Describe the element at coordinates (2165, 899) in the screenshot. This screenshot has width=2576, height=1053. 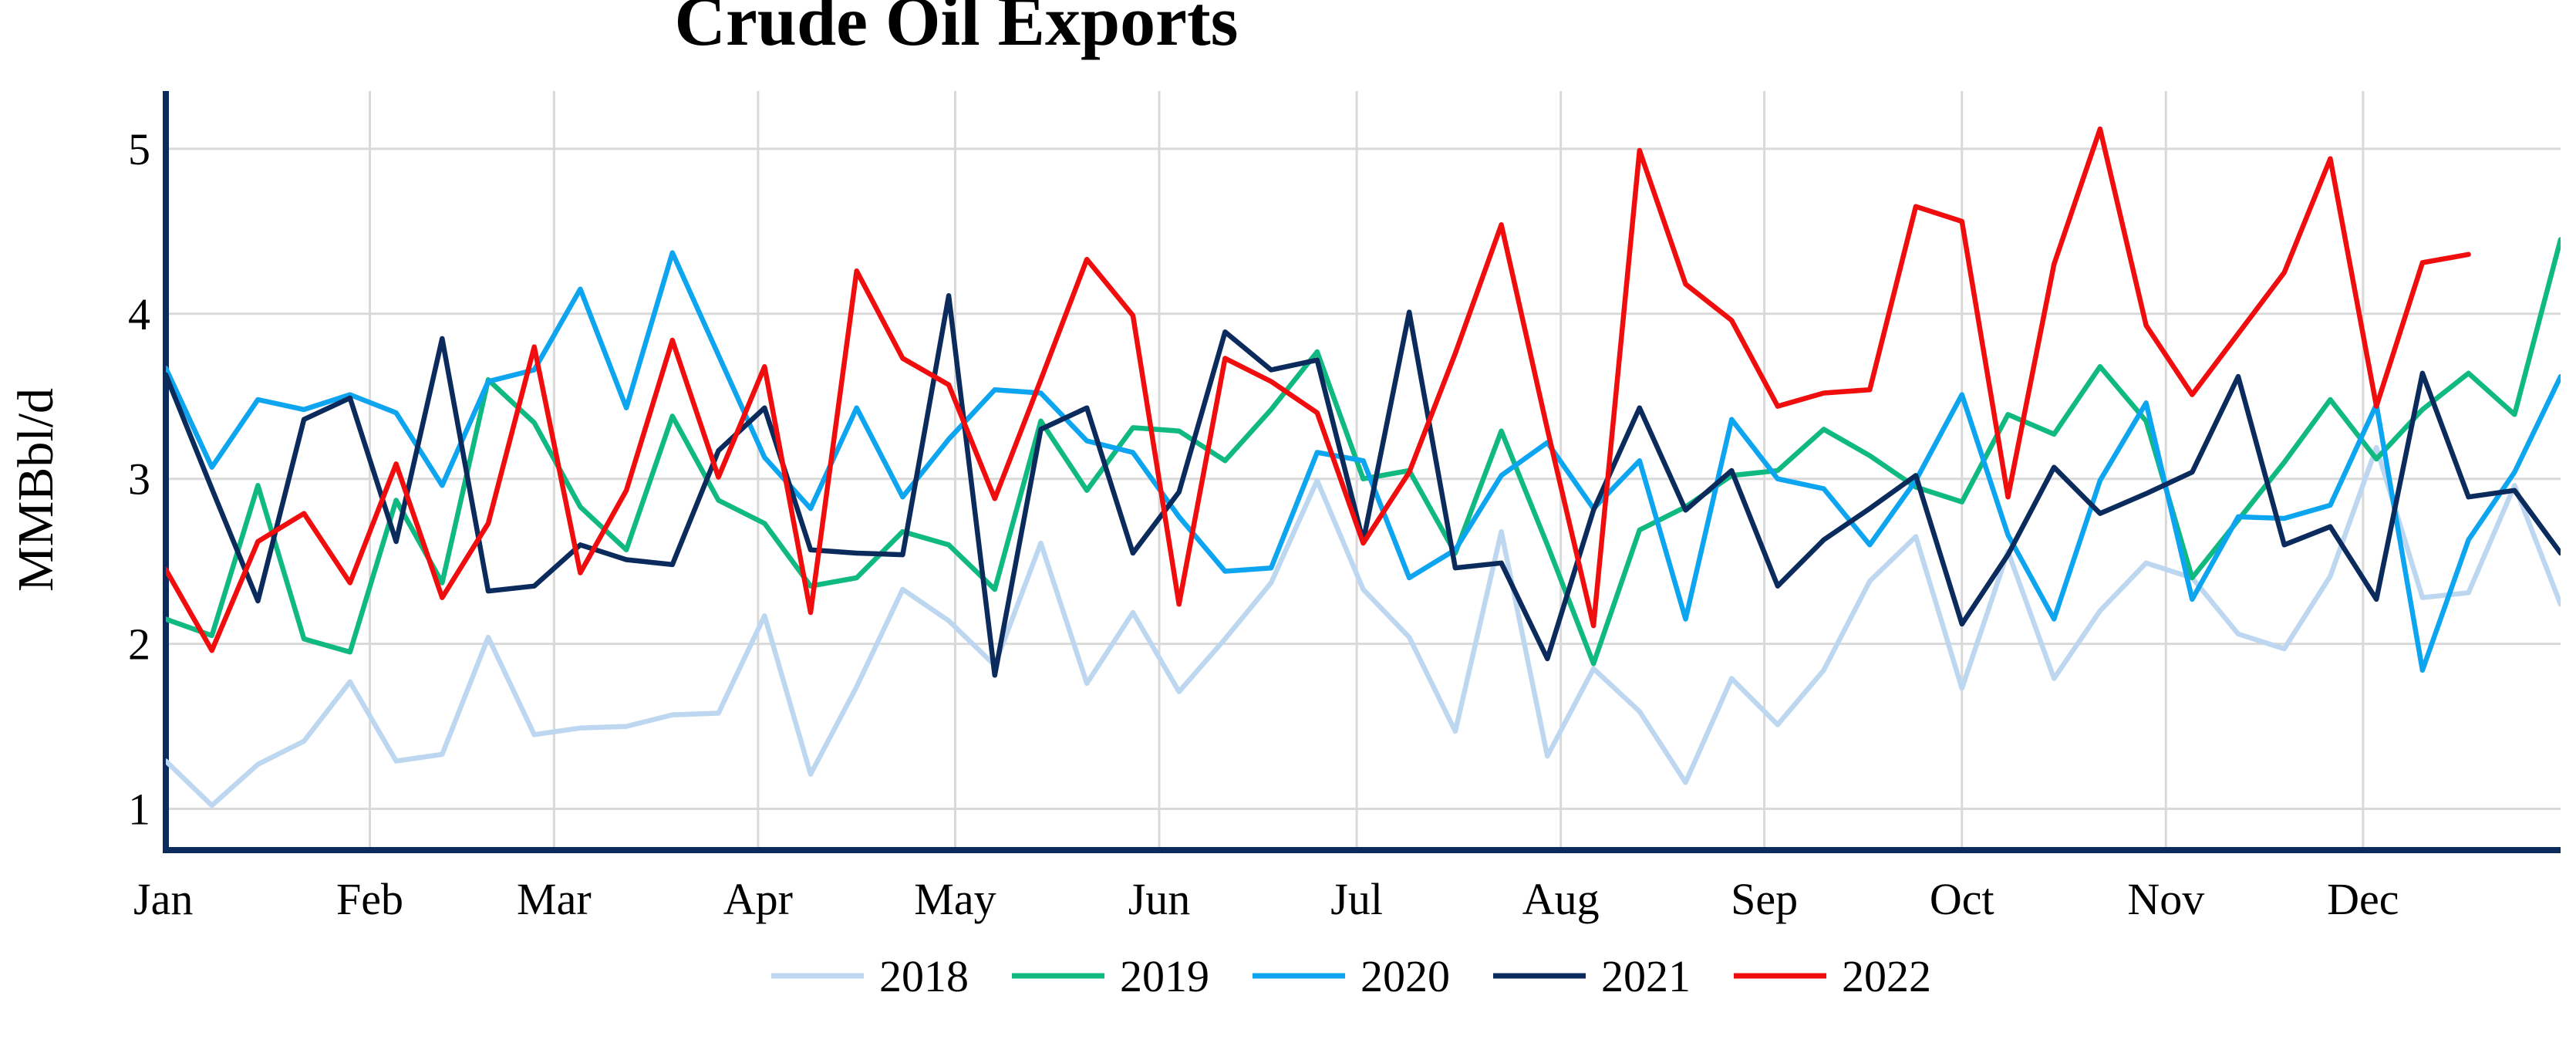
I see `x-tick-label: Nov` at that location.